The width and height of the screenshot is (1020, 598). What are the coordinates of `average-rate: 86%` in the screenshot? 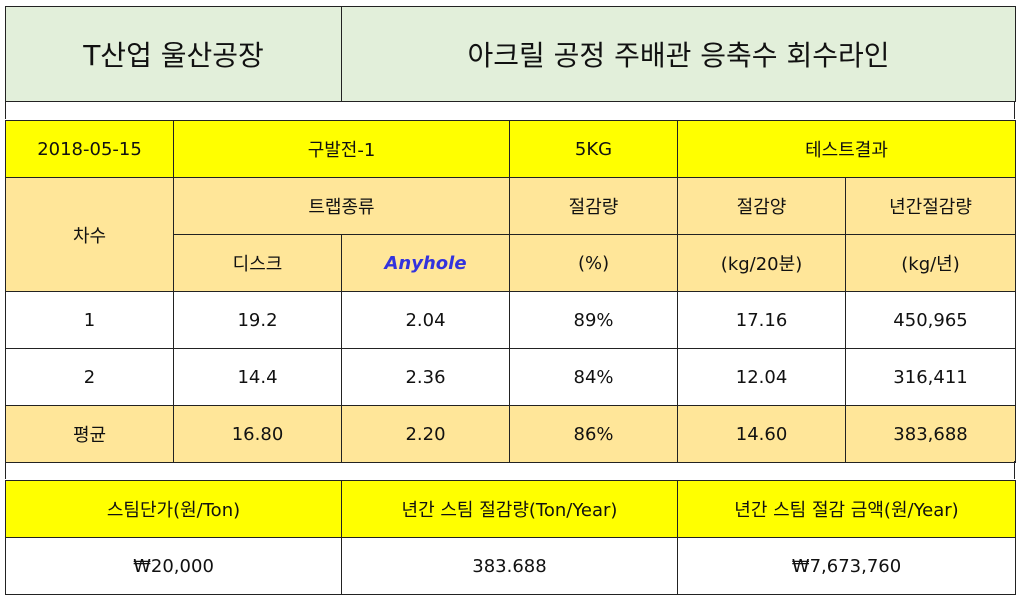 It's located at (594, 434).